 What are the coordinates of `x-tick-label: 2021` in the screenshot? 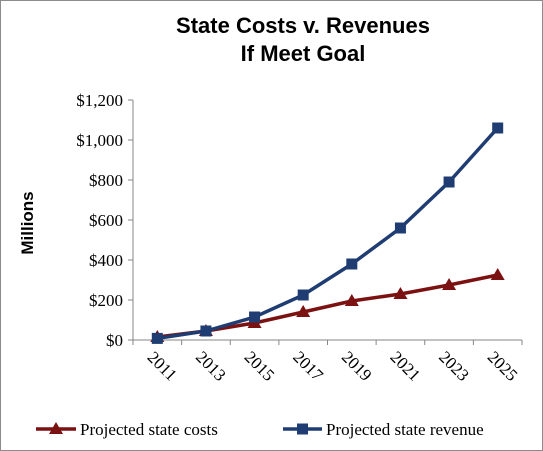 It's located at (405, 365).